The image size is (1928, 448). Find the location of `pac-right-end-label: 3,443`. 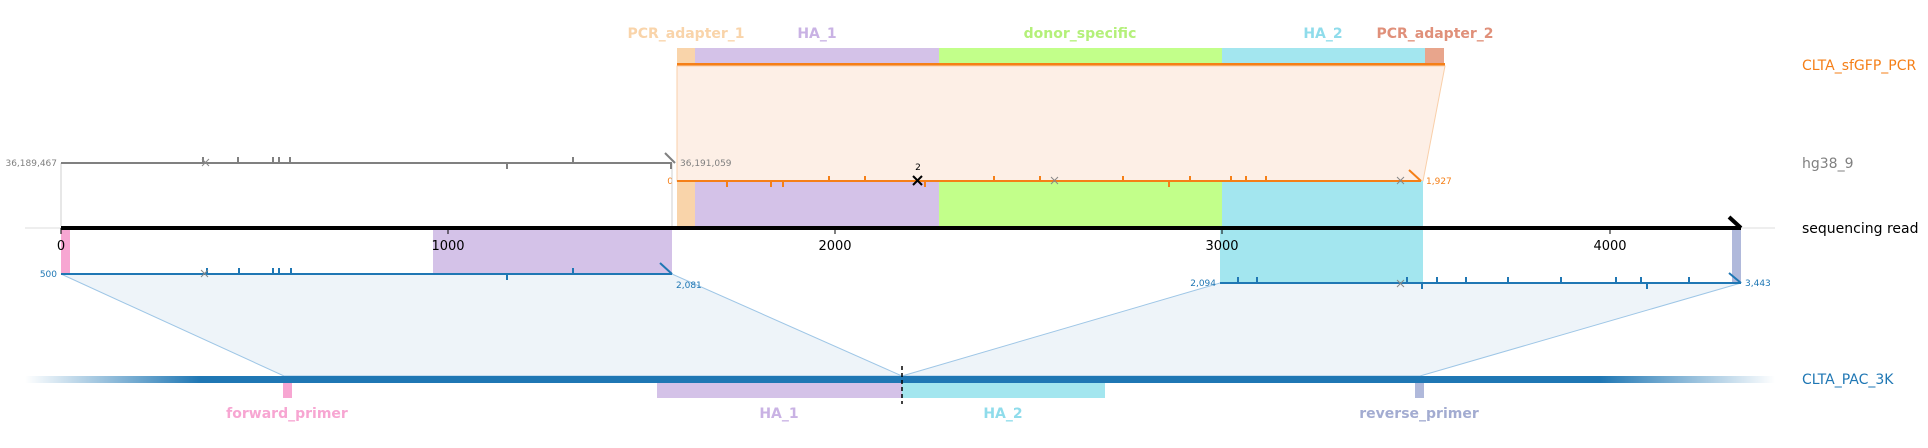

pac-right-end-label: 3,443 is located at coordinates (1758, 284).